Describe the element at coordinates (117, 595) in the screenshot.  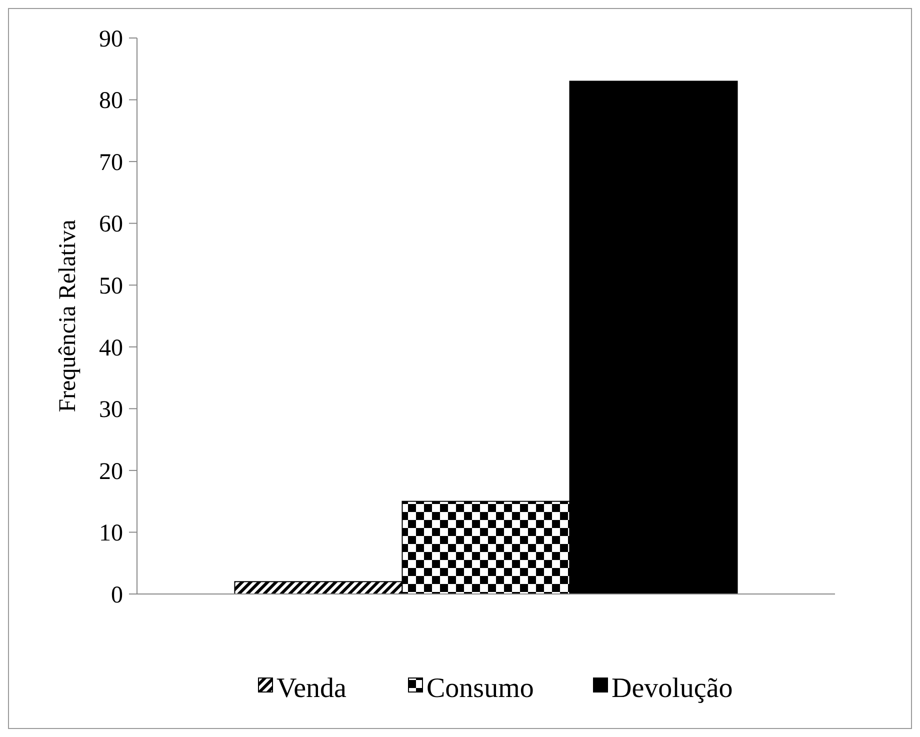
I see `y-tick-label: 0` at that location.